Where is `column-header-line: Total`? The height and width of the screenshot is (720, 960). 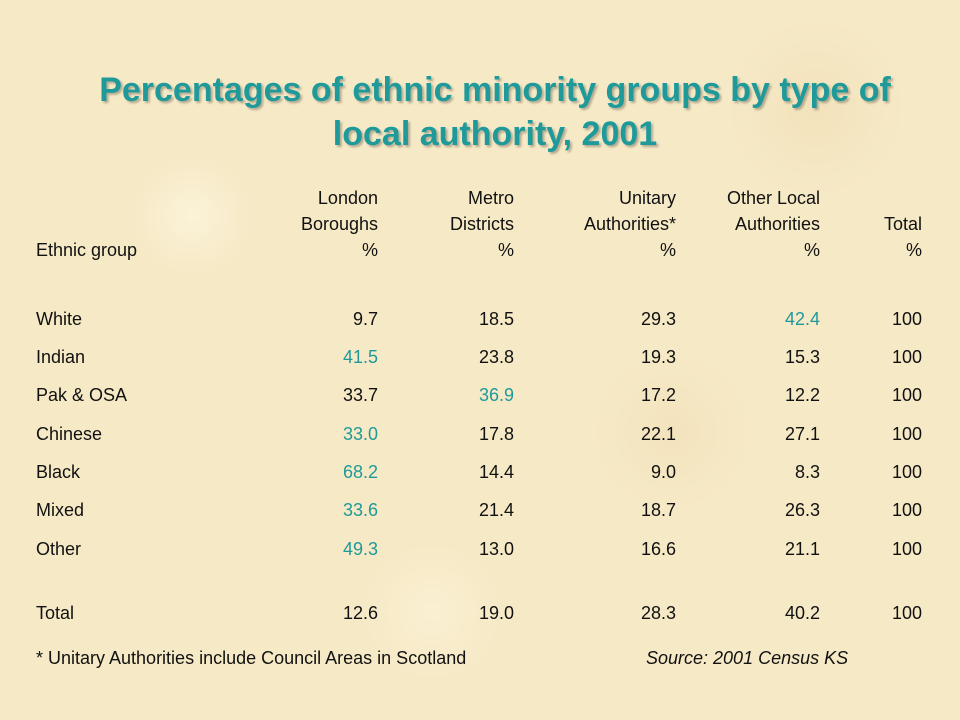 column-header-line: Total is located at coordinates (902, 224).